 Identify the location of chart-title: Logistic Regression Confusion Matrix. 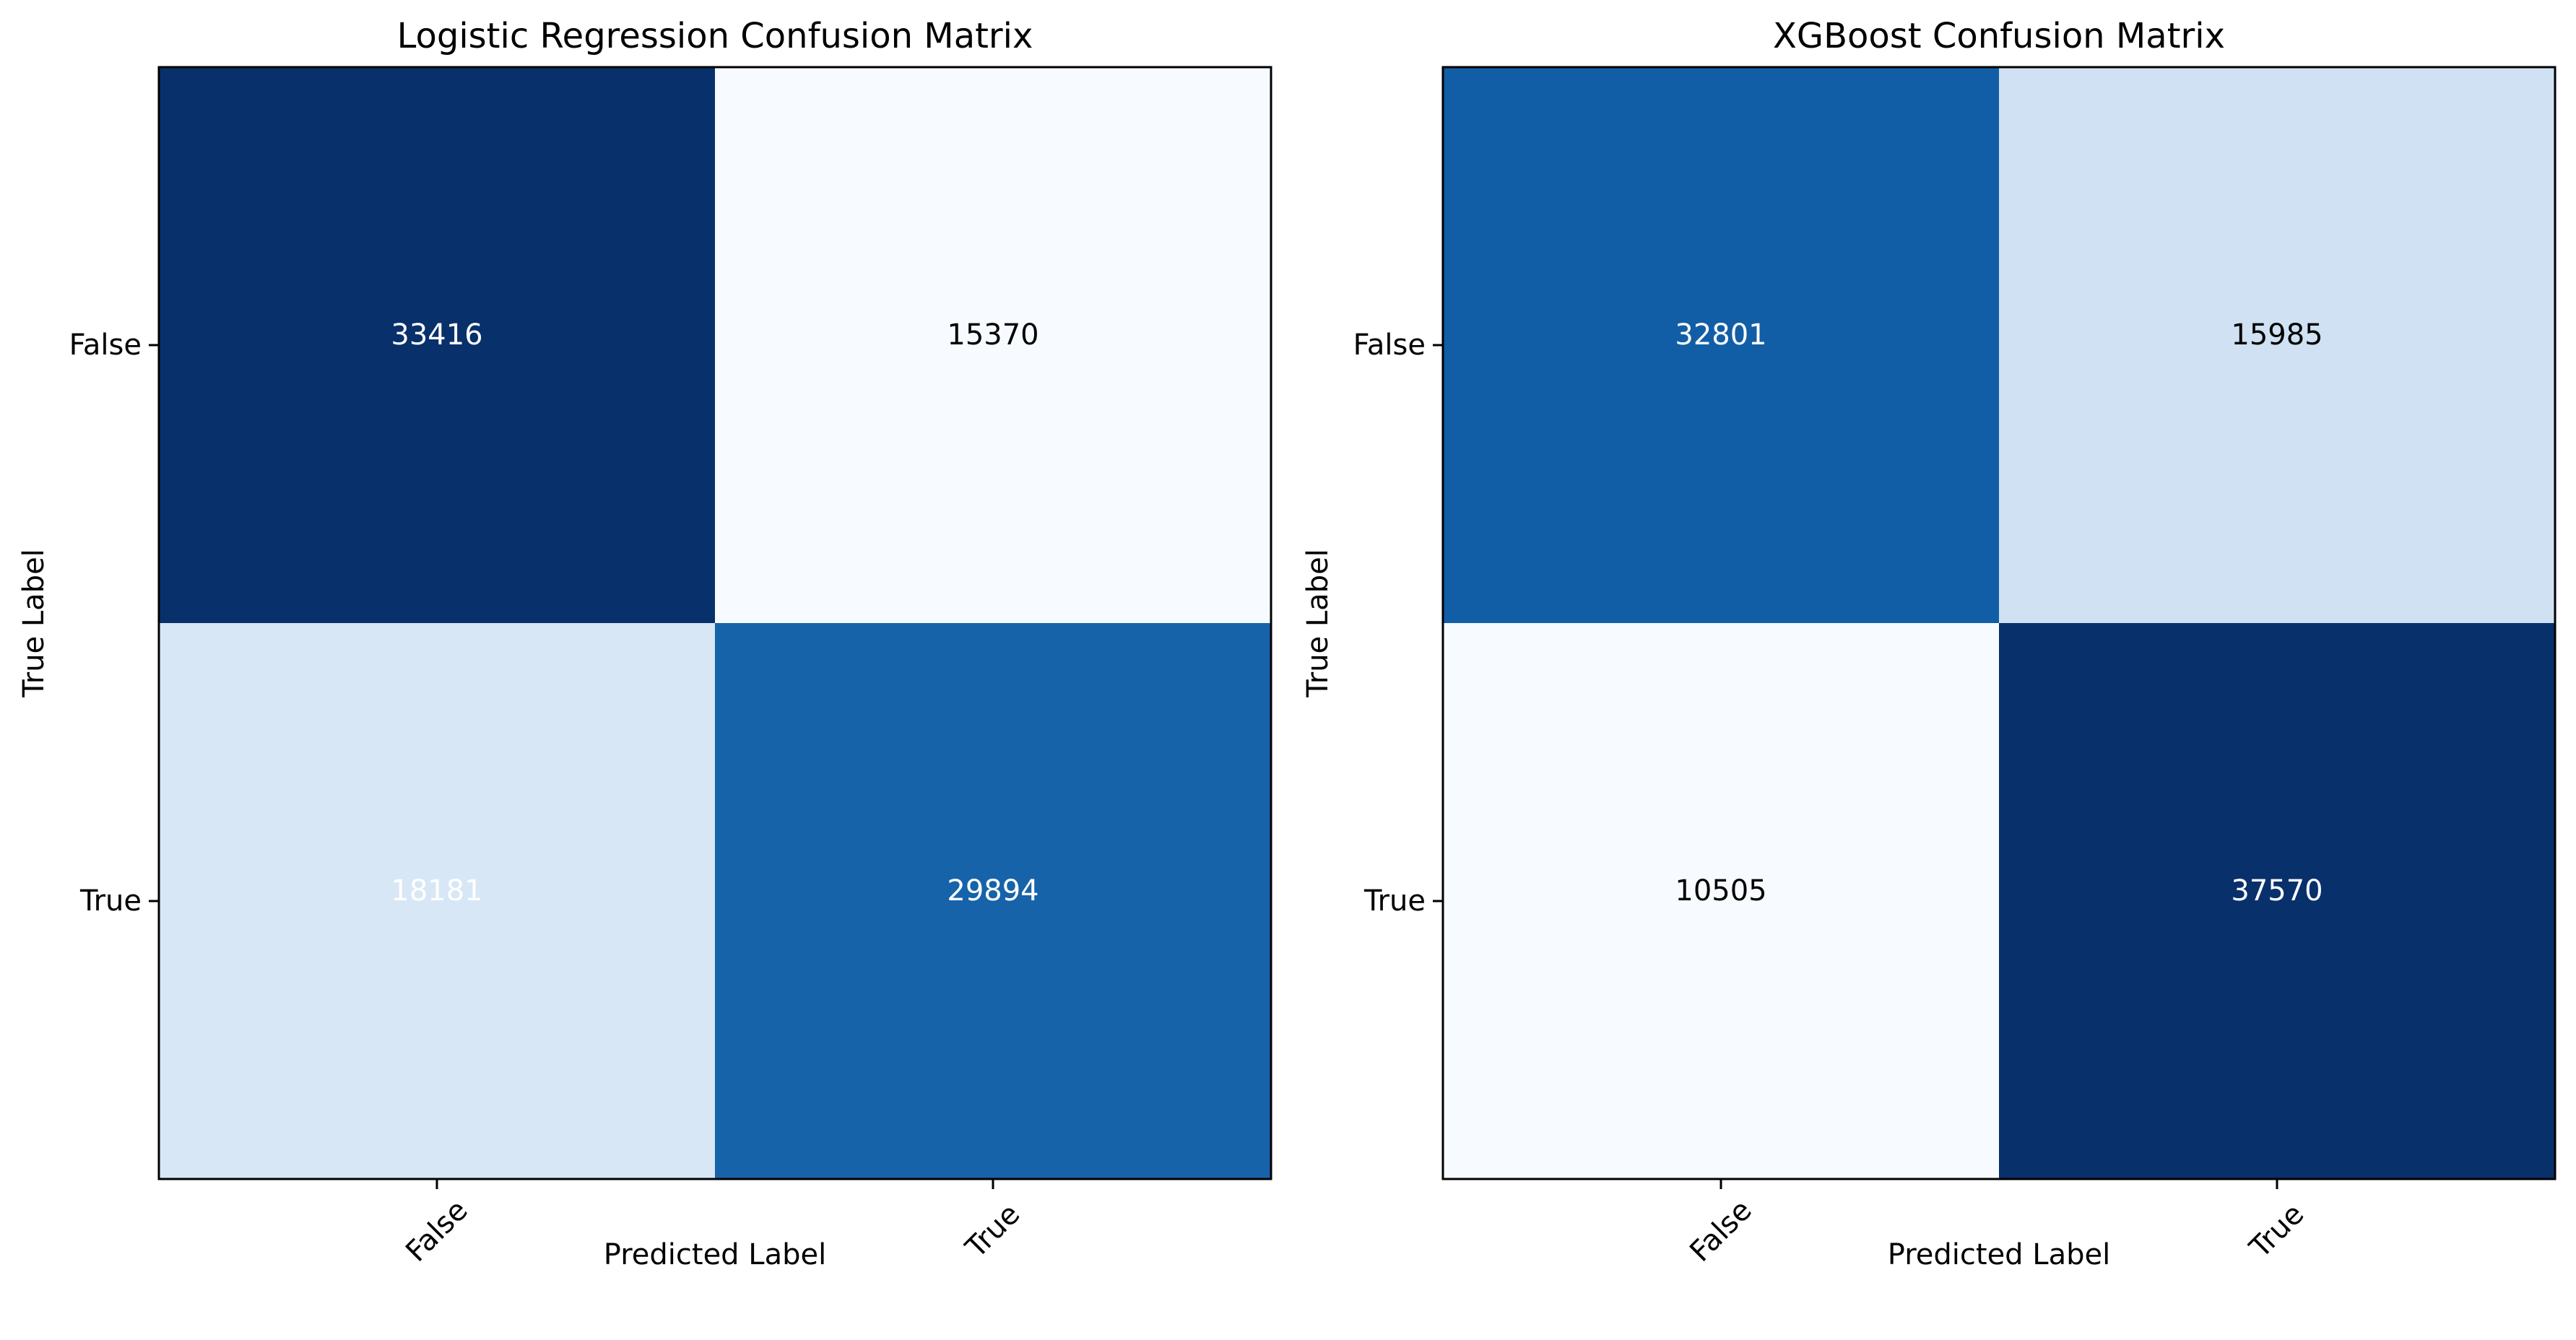
(715, 36).